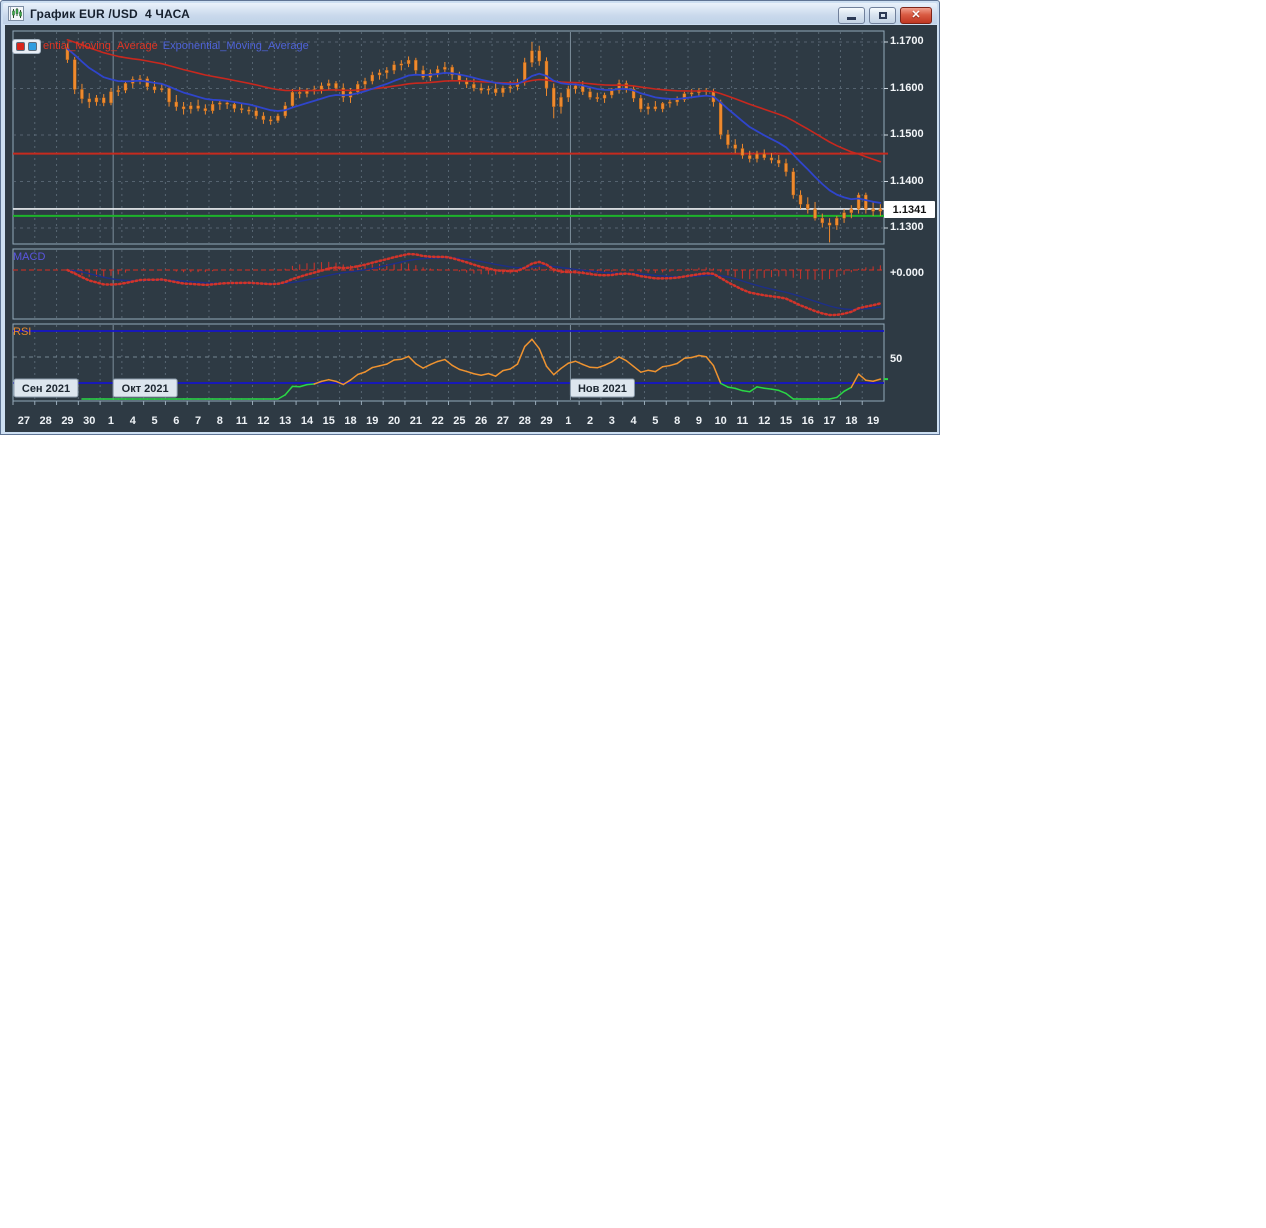 The image size is (1266, 1228). Describe the element at coordinates (612, 421) in the screenshot. I see `x-axis-label: 3` at that location.